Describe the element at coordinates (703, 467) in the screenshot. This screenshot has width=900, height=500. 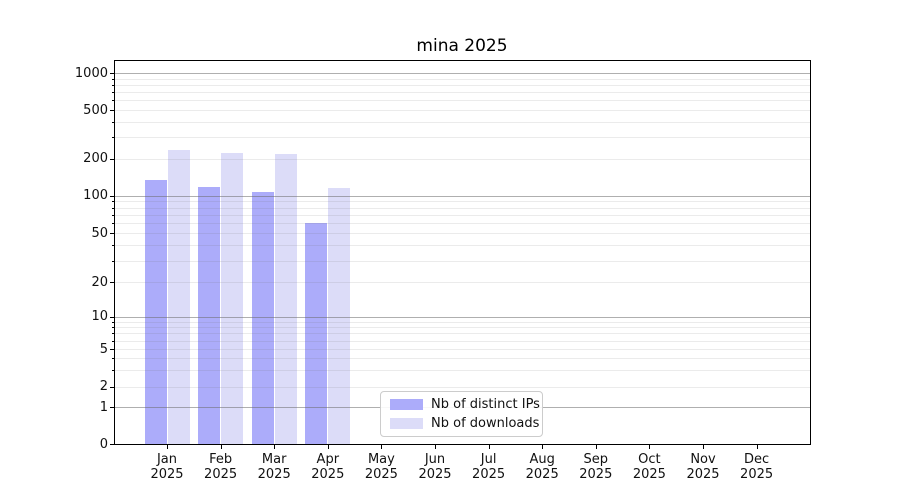
I see `x-tick-label: Nov 2025` at that location.